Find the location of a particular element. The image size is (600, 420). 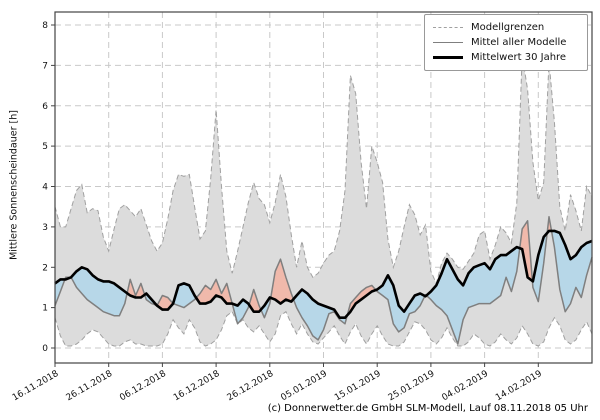

legend-label-mittelwert-30-jahre: Mittelwert 30 Jahre is located at coordinates (519, 57).